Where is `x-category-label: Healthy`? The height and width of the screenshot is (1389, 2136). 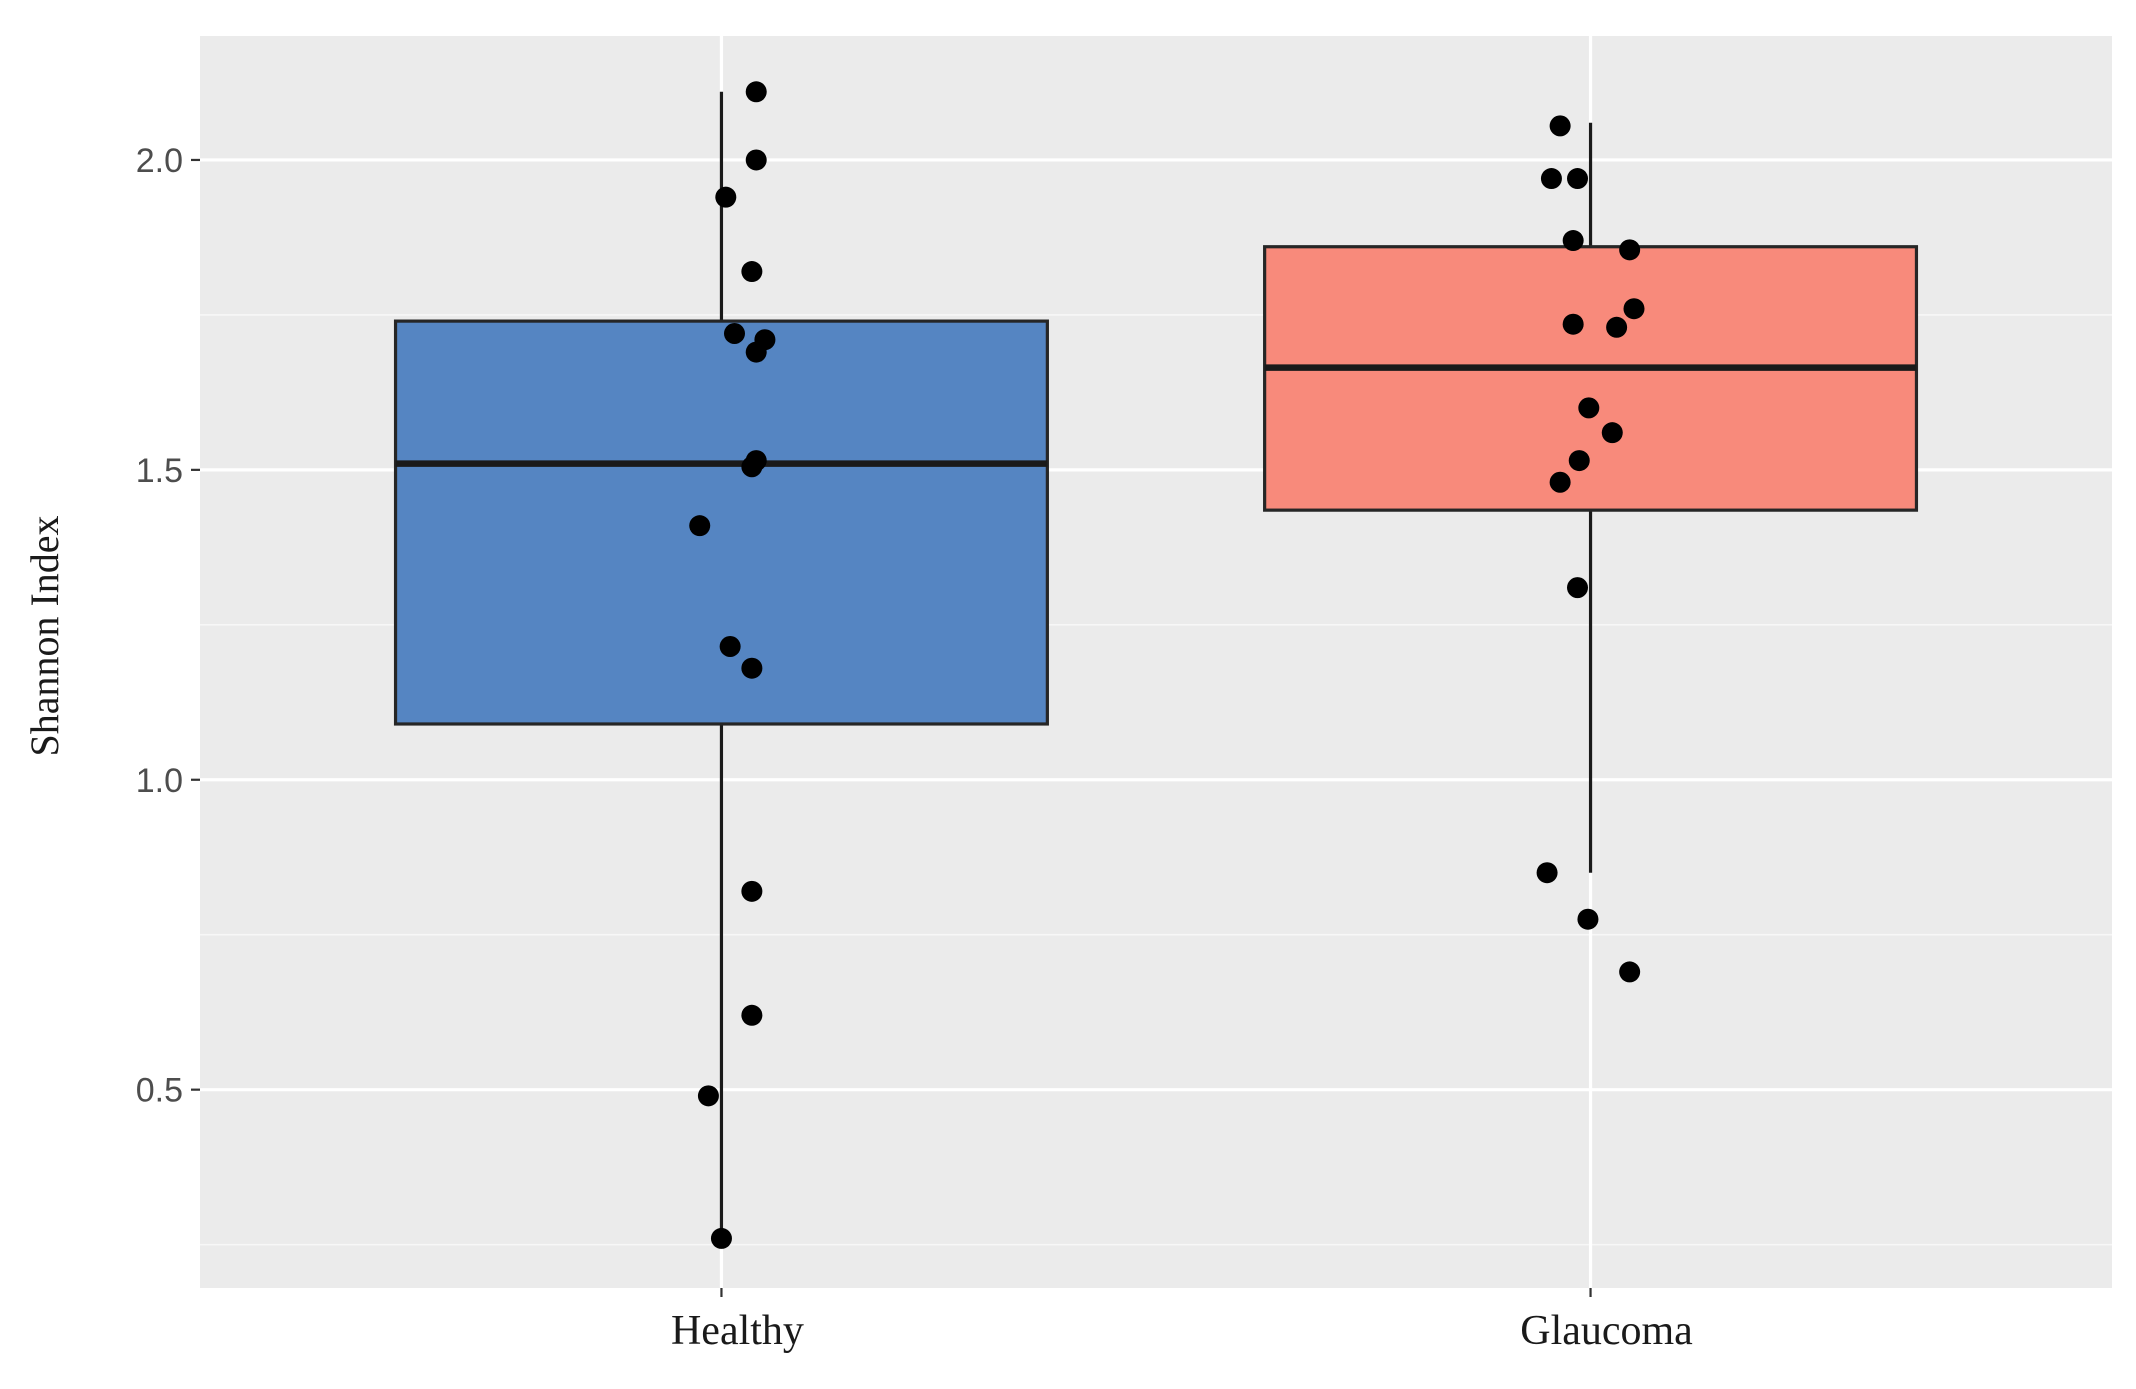
x-category-label: Healthy is located at coordinates (737, 1331).